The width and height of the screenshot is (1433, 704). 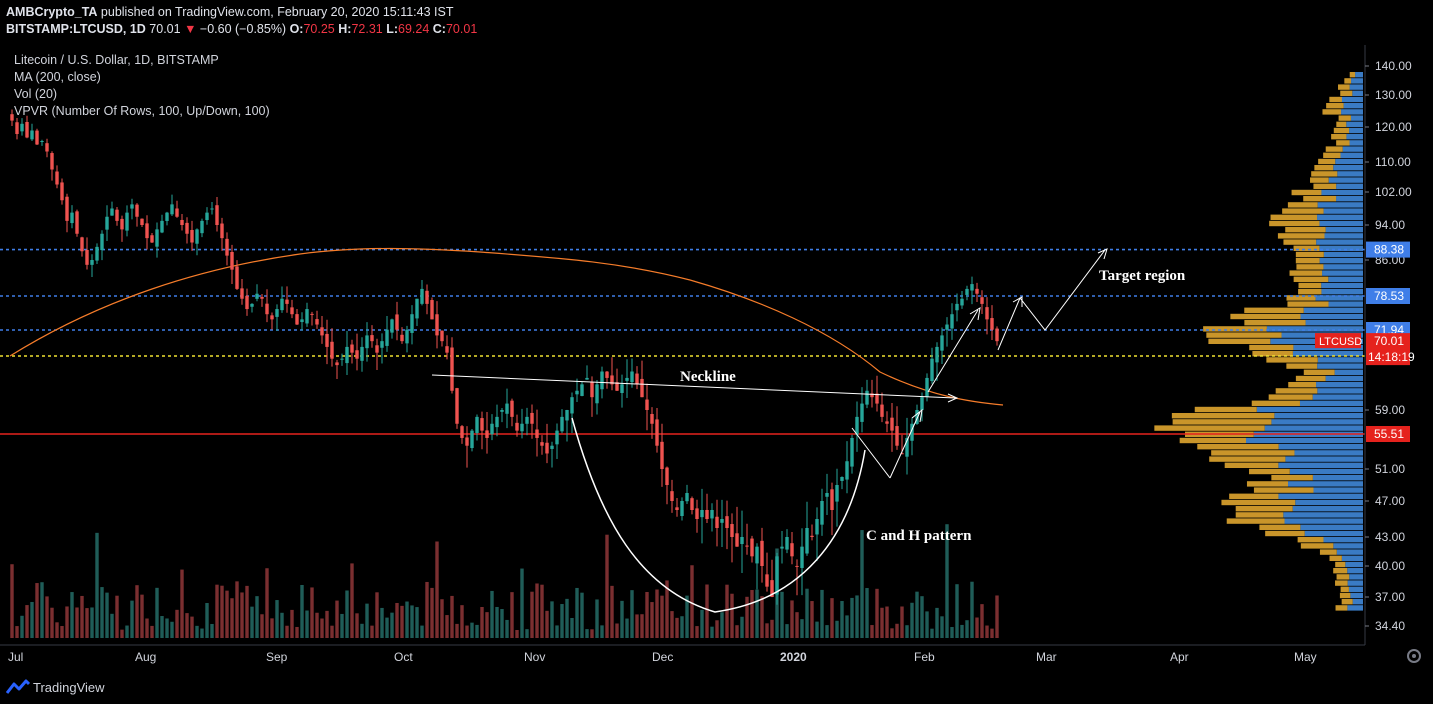 I want to click on target-path, so click(x=1052, y=299).